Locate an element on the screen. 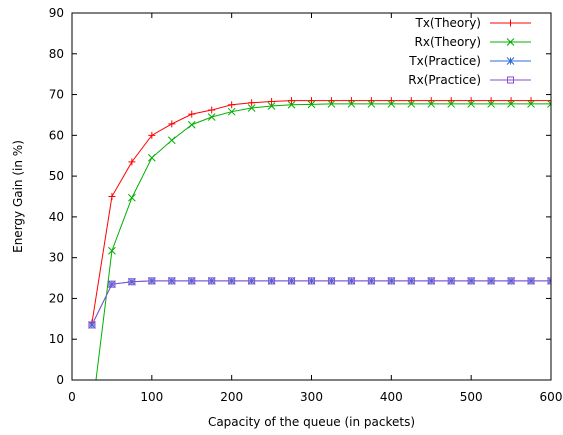 The height and width of the screenshot is (435, 563). y-tick-label: 30 is located at coordinates (56, 258).